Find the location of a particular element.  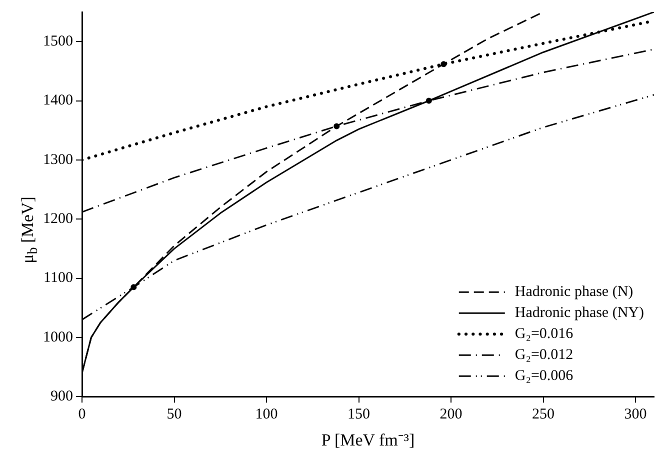

y-tick-label: 1300 is located at coordinates (58, 160).